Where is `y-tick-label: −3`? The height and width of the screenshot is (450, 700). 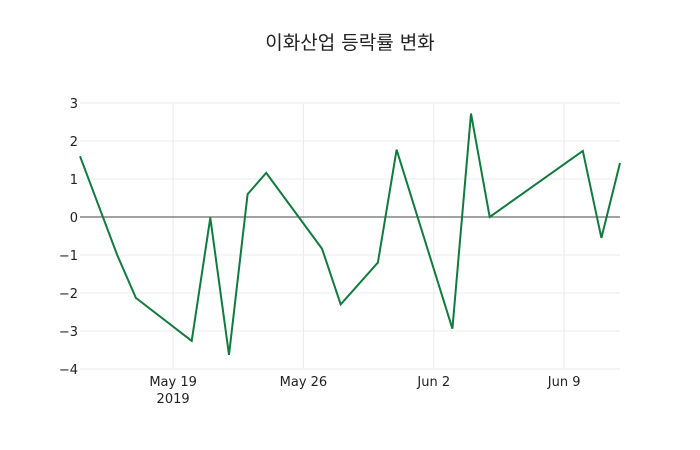 y-tick-label: −3 is located at coordinates (68, 332).